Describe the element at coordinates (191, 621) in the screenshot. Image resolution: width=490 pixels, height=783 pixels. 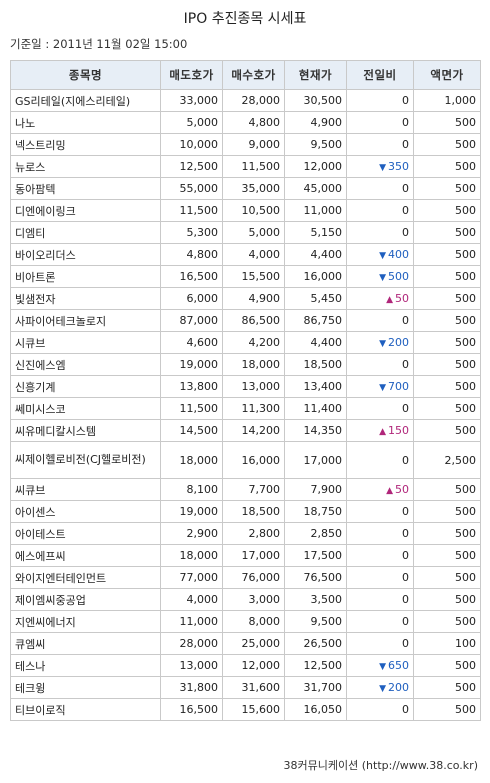
I see `ask-price-cell: 11,000` at that location.